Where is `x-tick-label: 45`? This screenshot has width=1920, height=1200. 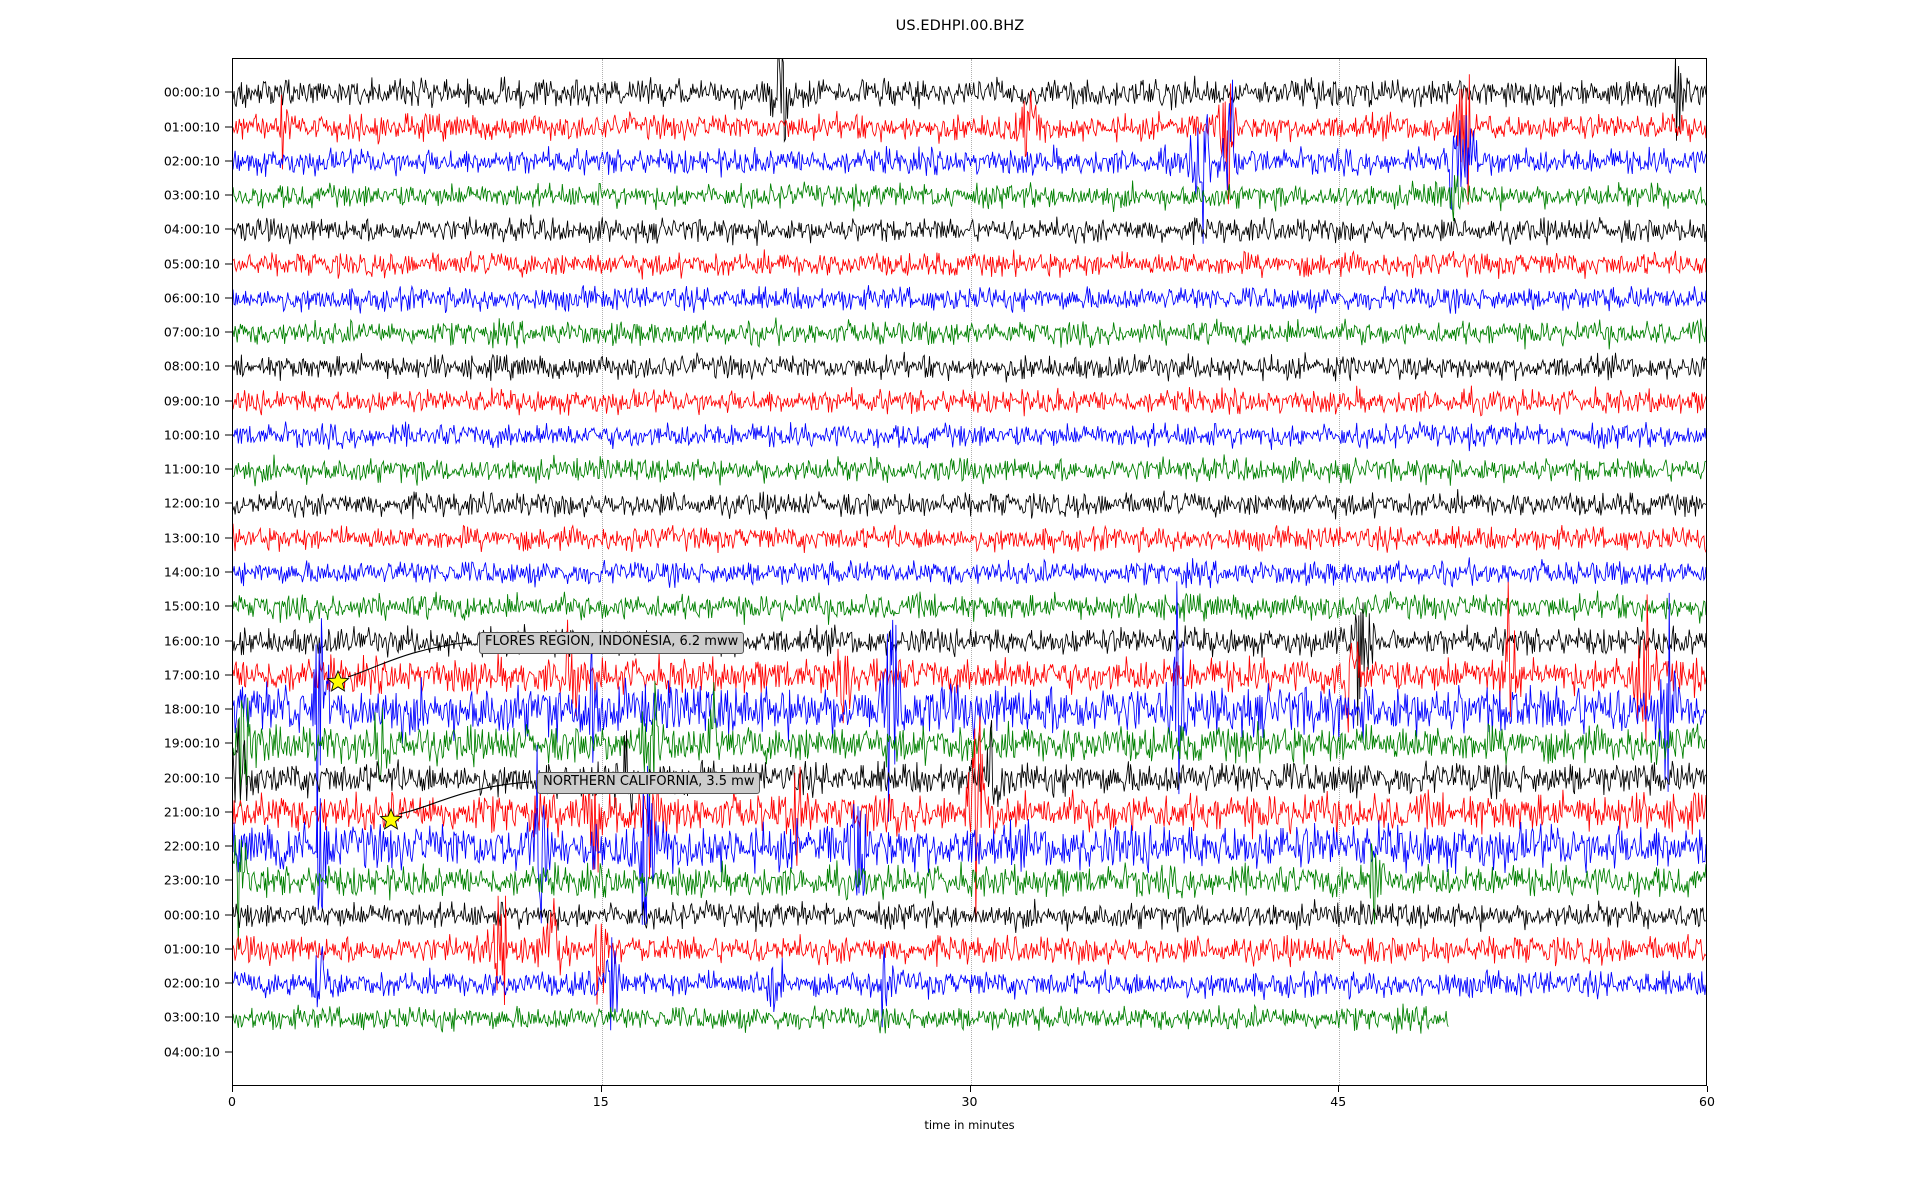 x-tick-label: 45 is located at coordinates (1338, 1101).